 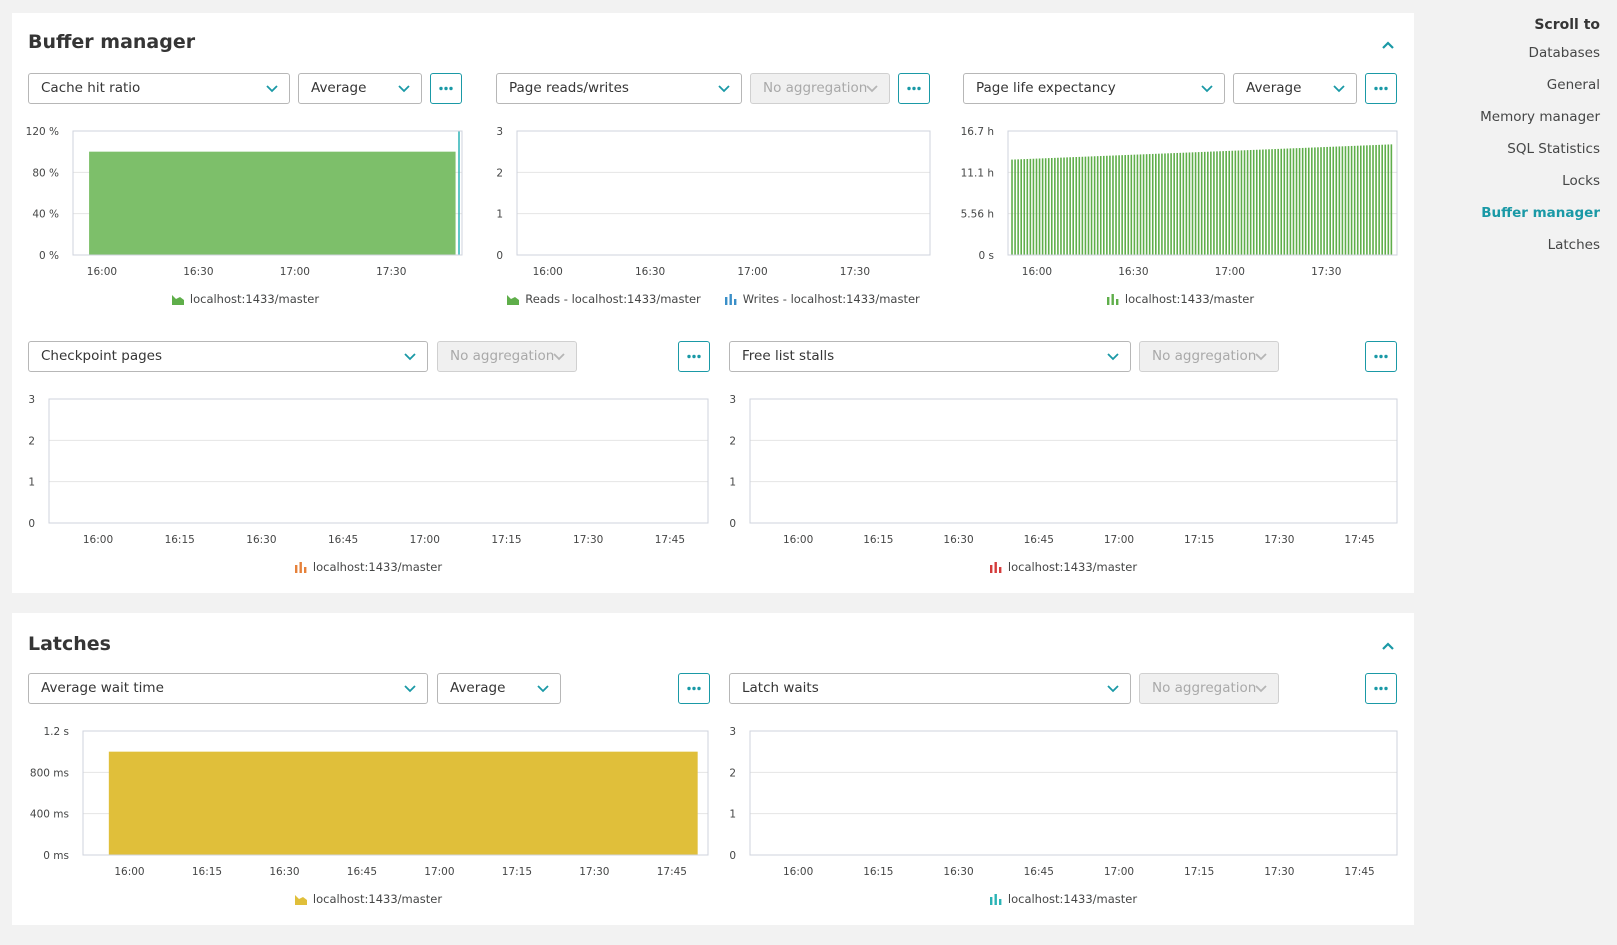 What do you see at coordinates (1581, 181) in the screenshot?
I see `nav-item-locks: Locks` at bounding box center [1581, 181].